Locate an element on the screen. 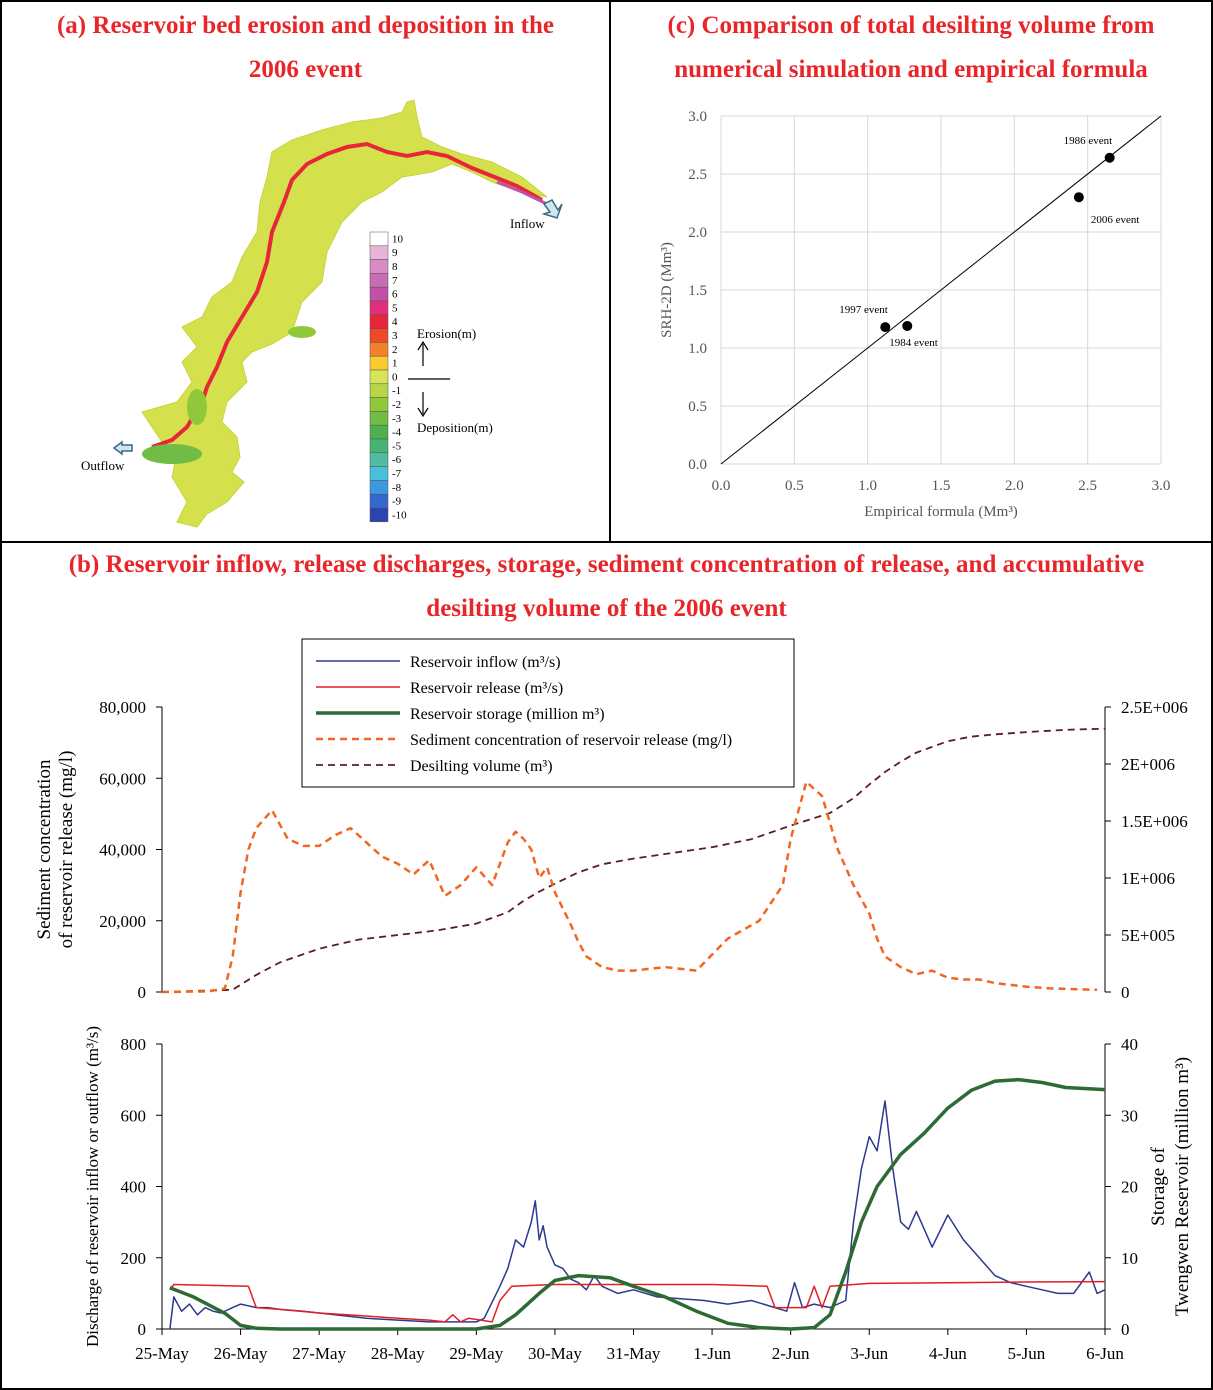 This screenshot has width=1213, height=1390. top-left-tick-label: 60,000 is located at coordinates (122, 778).